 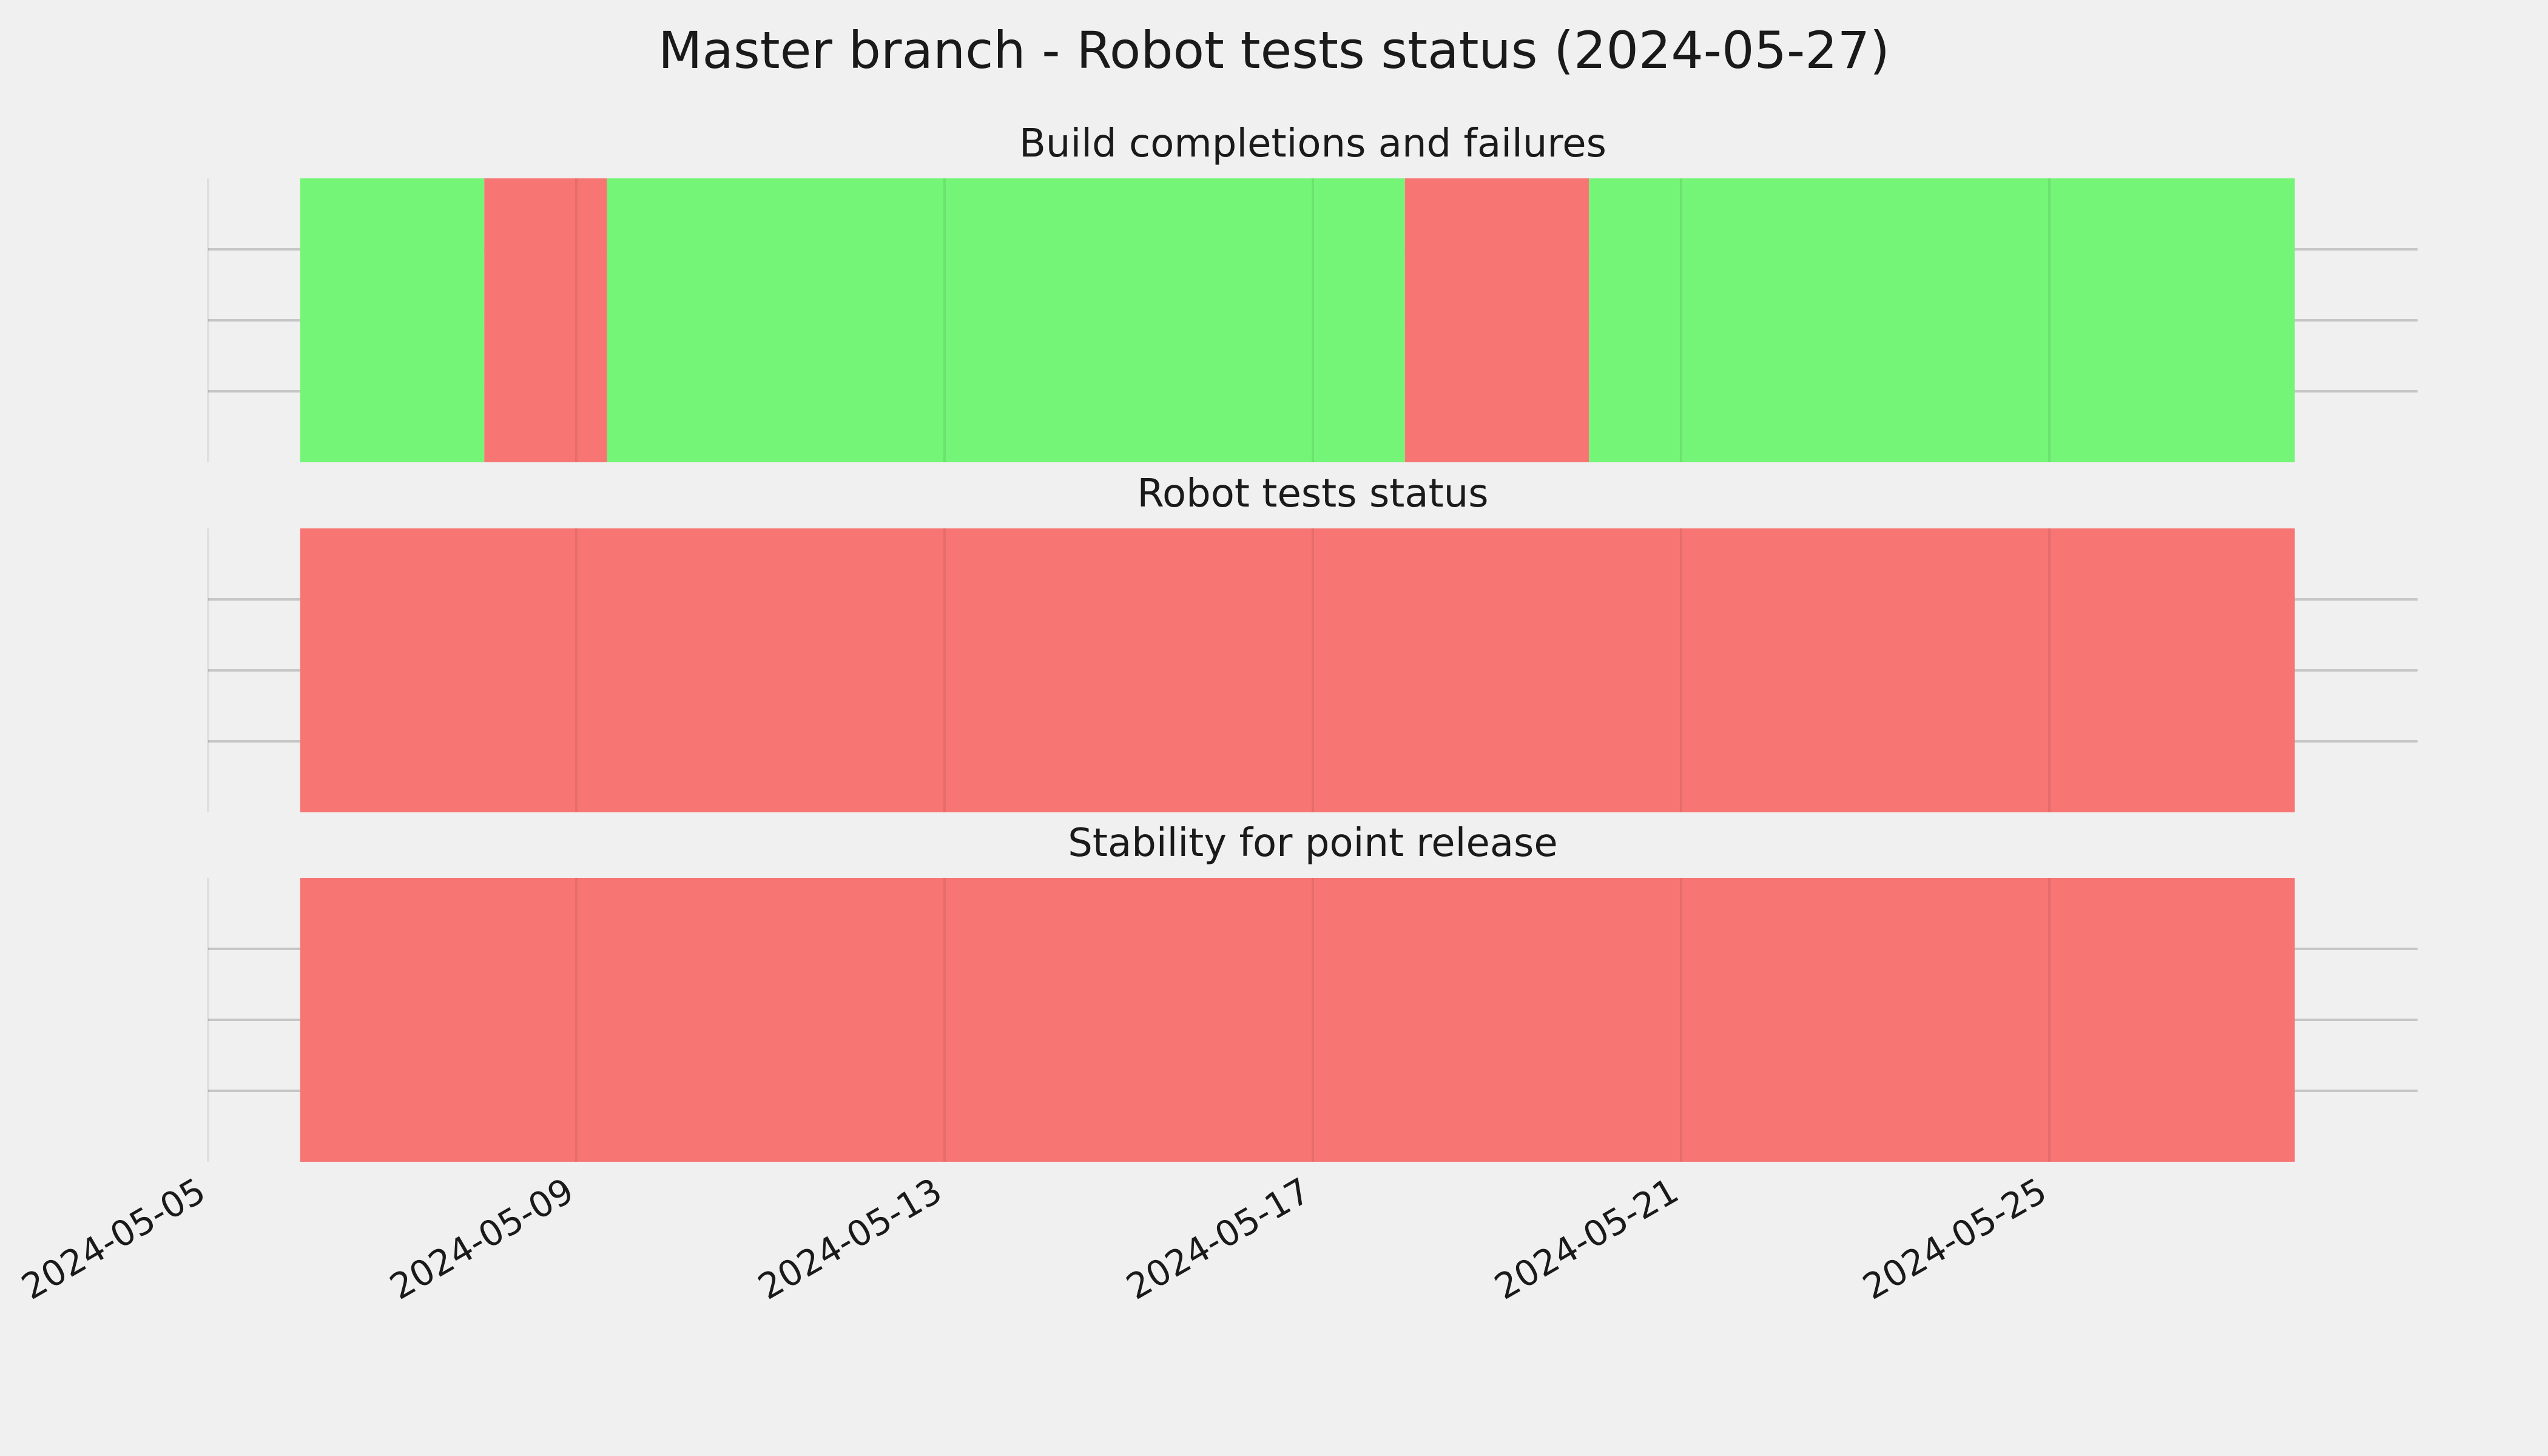 What do you see at coordinates (1586, 1238) in the screenshot?
I see `x-tick-label: 2024-05-21` at bounding box center [1586, 1238].